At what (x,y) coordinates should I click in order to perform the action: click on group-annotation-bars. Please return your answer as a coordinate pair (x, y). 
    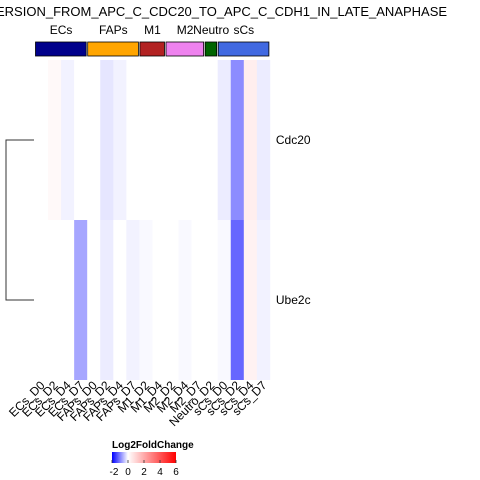
    Looking at the image, I should click on (152, 49).